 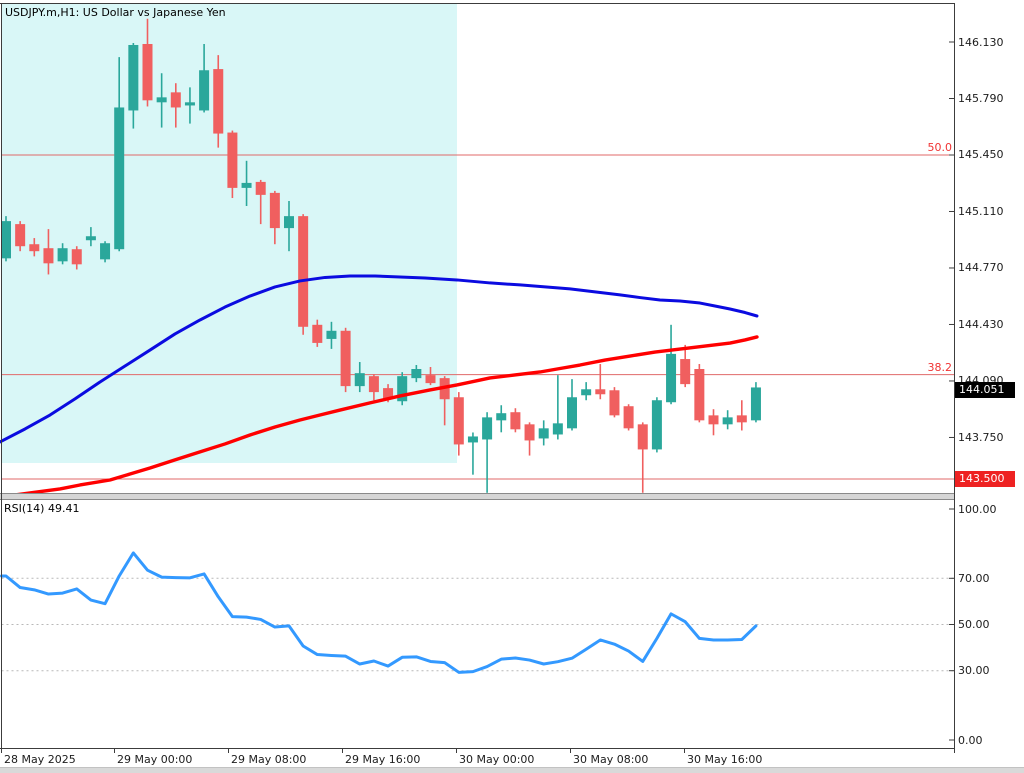 I want to click on time-axis-label: 29 May 00:00, so click(x=155, y=759).